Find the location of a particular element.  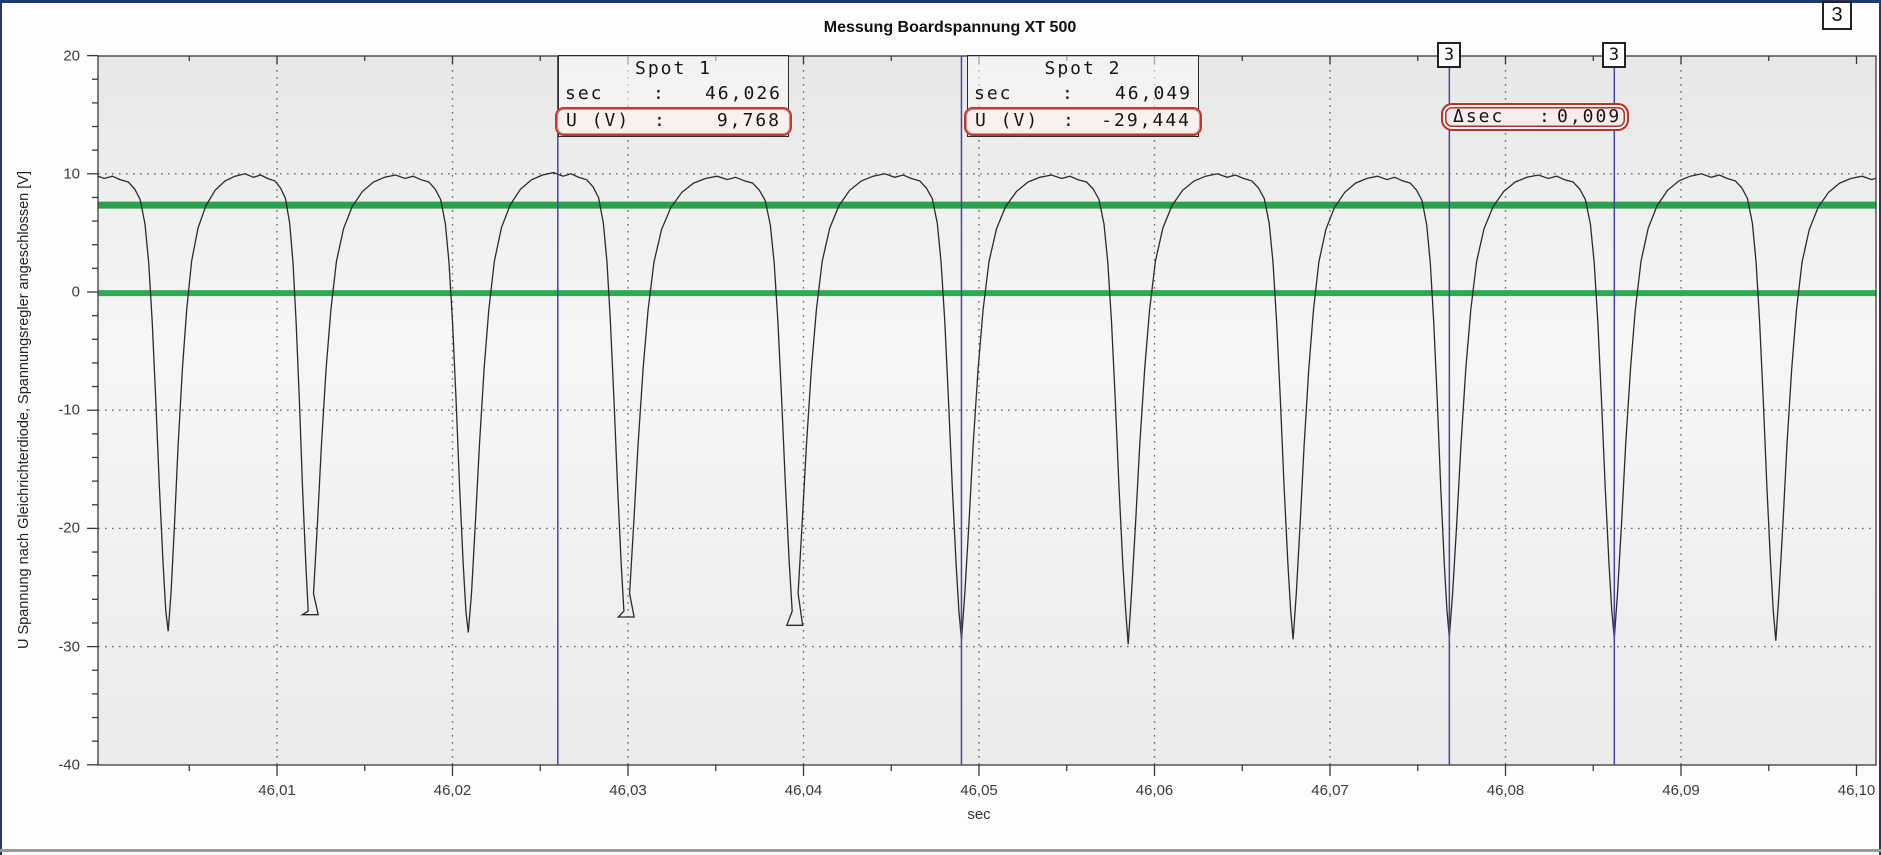

x-tick-label: 46,07 is located at coordinates (1330, 790).